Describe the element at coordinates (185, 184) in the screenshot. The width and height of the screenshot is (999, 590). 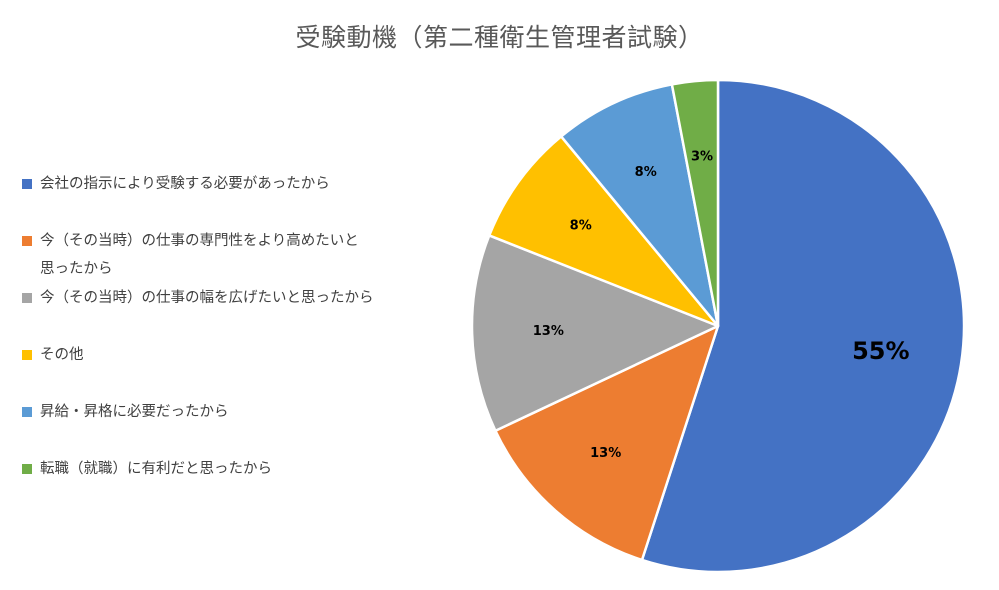
I see `legend-label: 会社の指示により受験する必要があったから` at that location.